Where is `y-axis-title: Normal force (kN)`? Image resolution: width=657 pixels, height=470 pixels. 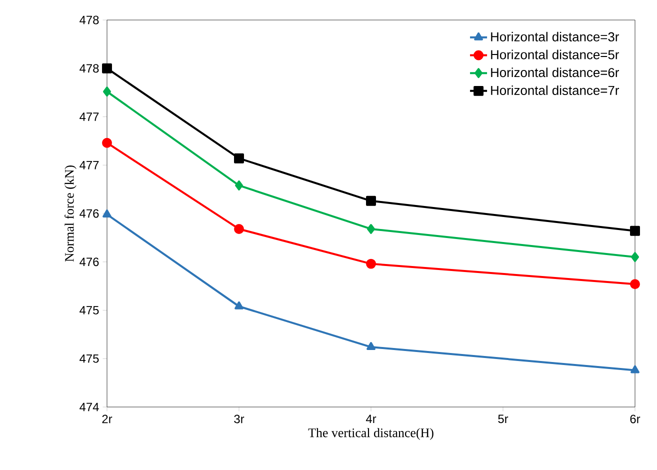
y-axis-title: Normal force (kN) is located at coordinates (70, 214).